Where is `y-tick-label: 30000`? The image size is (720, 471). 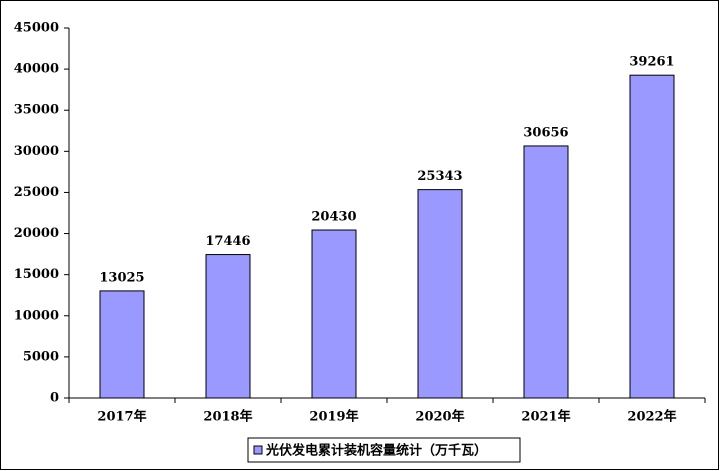
y-tick-label: 30000 is located at coordinates (36, 151).